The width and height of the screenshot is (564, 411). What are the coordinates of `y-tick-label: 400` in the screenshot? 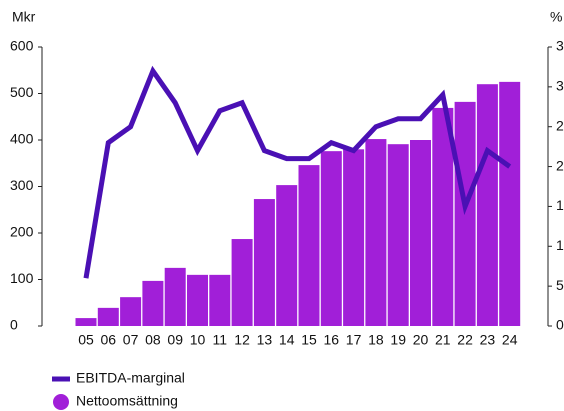 It's located at (22, 139).